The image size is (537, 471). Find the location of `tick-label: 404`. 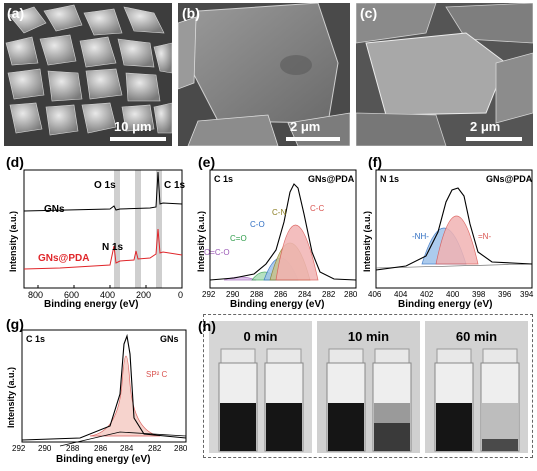

tick-label: 404 is located at coordinates (401, 294).